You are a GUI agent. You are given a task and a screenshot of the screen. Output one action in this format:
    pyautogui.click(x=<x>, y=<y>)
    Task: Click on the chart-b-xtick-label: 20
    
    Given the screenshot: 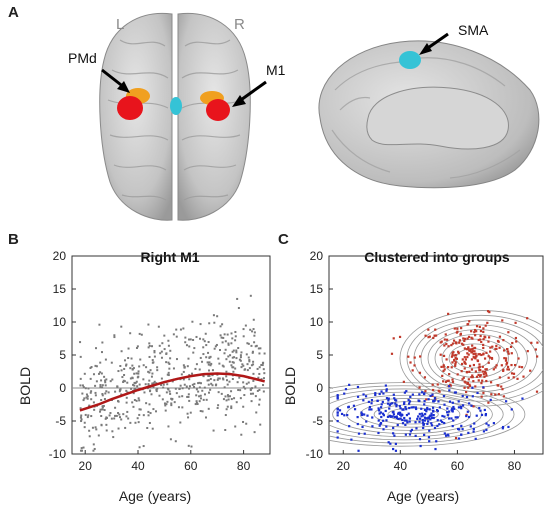 What is the action you would take?
    pyautogui.click(x=86, y=466)
    